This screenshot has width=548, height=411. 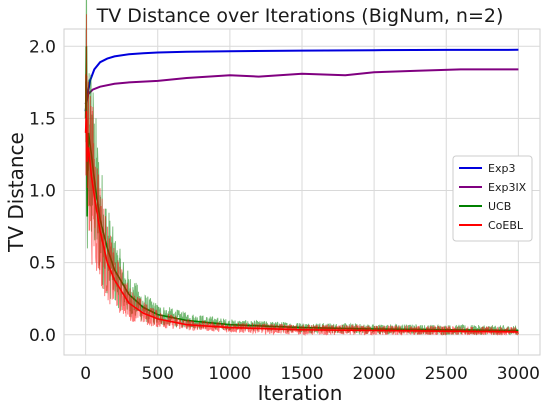 I want to click on x-tick-label: 1500, so click(x=301, y=374).